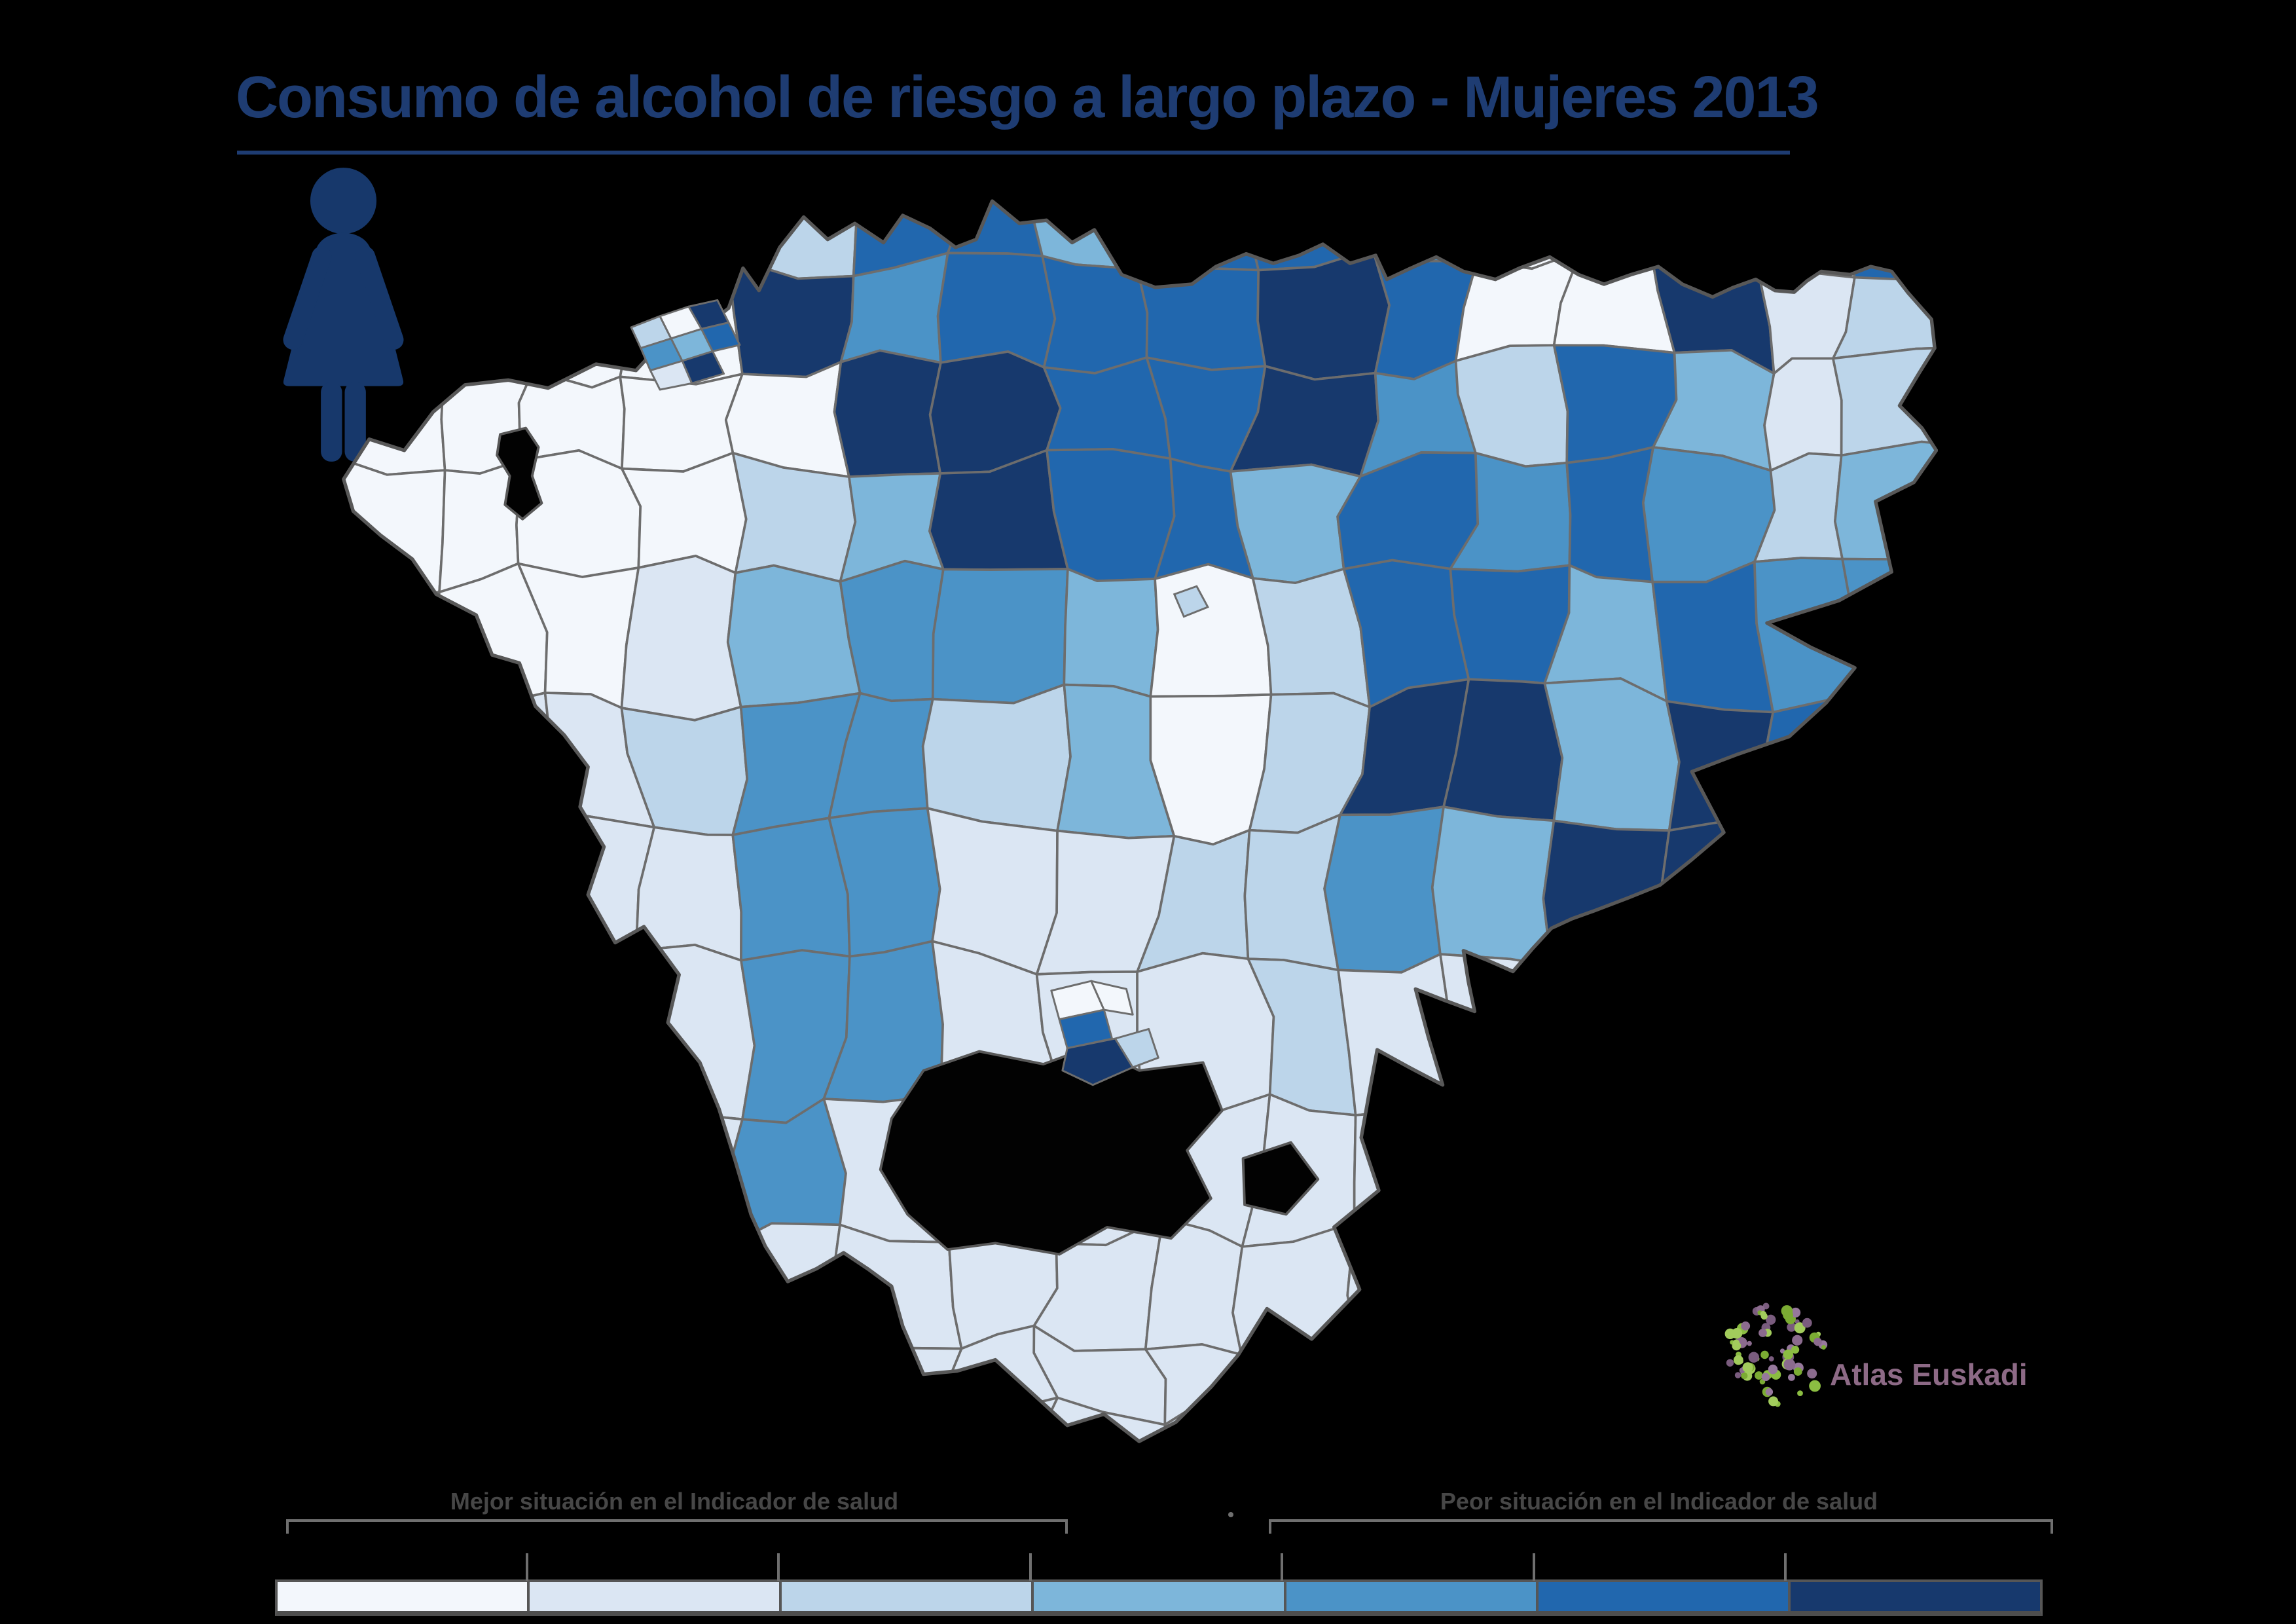  Describe the element at coordinates (1230, 1514) in the screenshot. I see `legend-center-dot` at that location.